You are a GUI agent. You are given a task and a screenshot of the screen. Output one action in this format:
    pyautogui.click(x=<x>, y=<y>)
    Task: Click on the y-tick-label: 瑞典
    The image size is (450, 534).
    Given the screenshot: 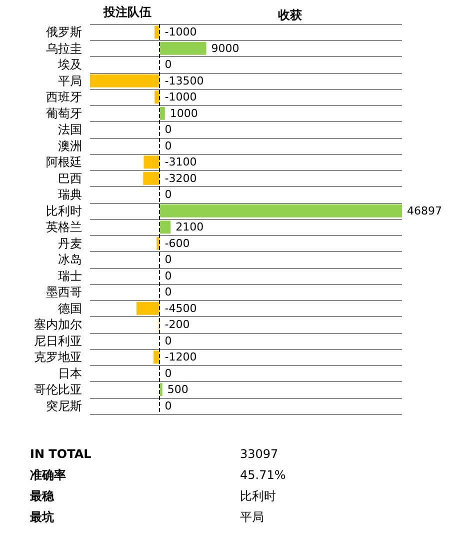 What is the action you would take?
    pyautogui.click(x=70, y=195)
    